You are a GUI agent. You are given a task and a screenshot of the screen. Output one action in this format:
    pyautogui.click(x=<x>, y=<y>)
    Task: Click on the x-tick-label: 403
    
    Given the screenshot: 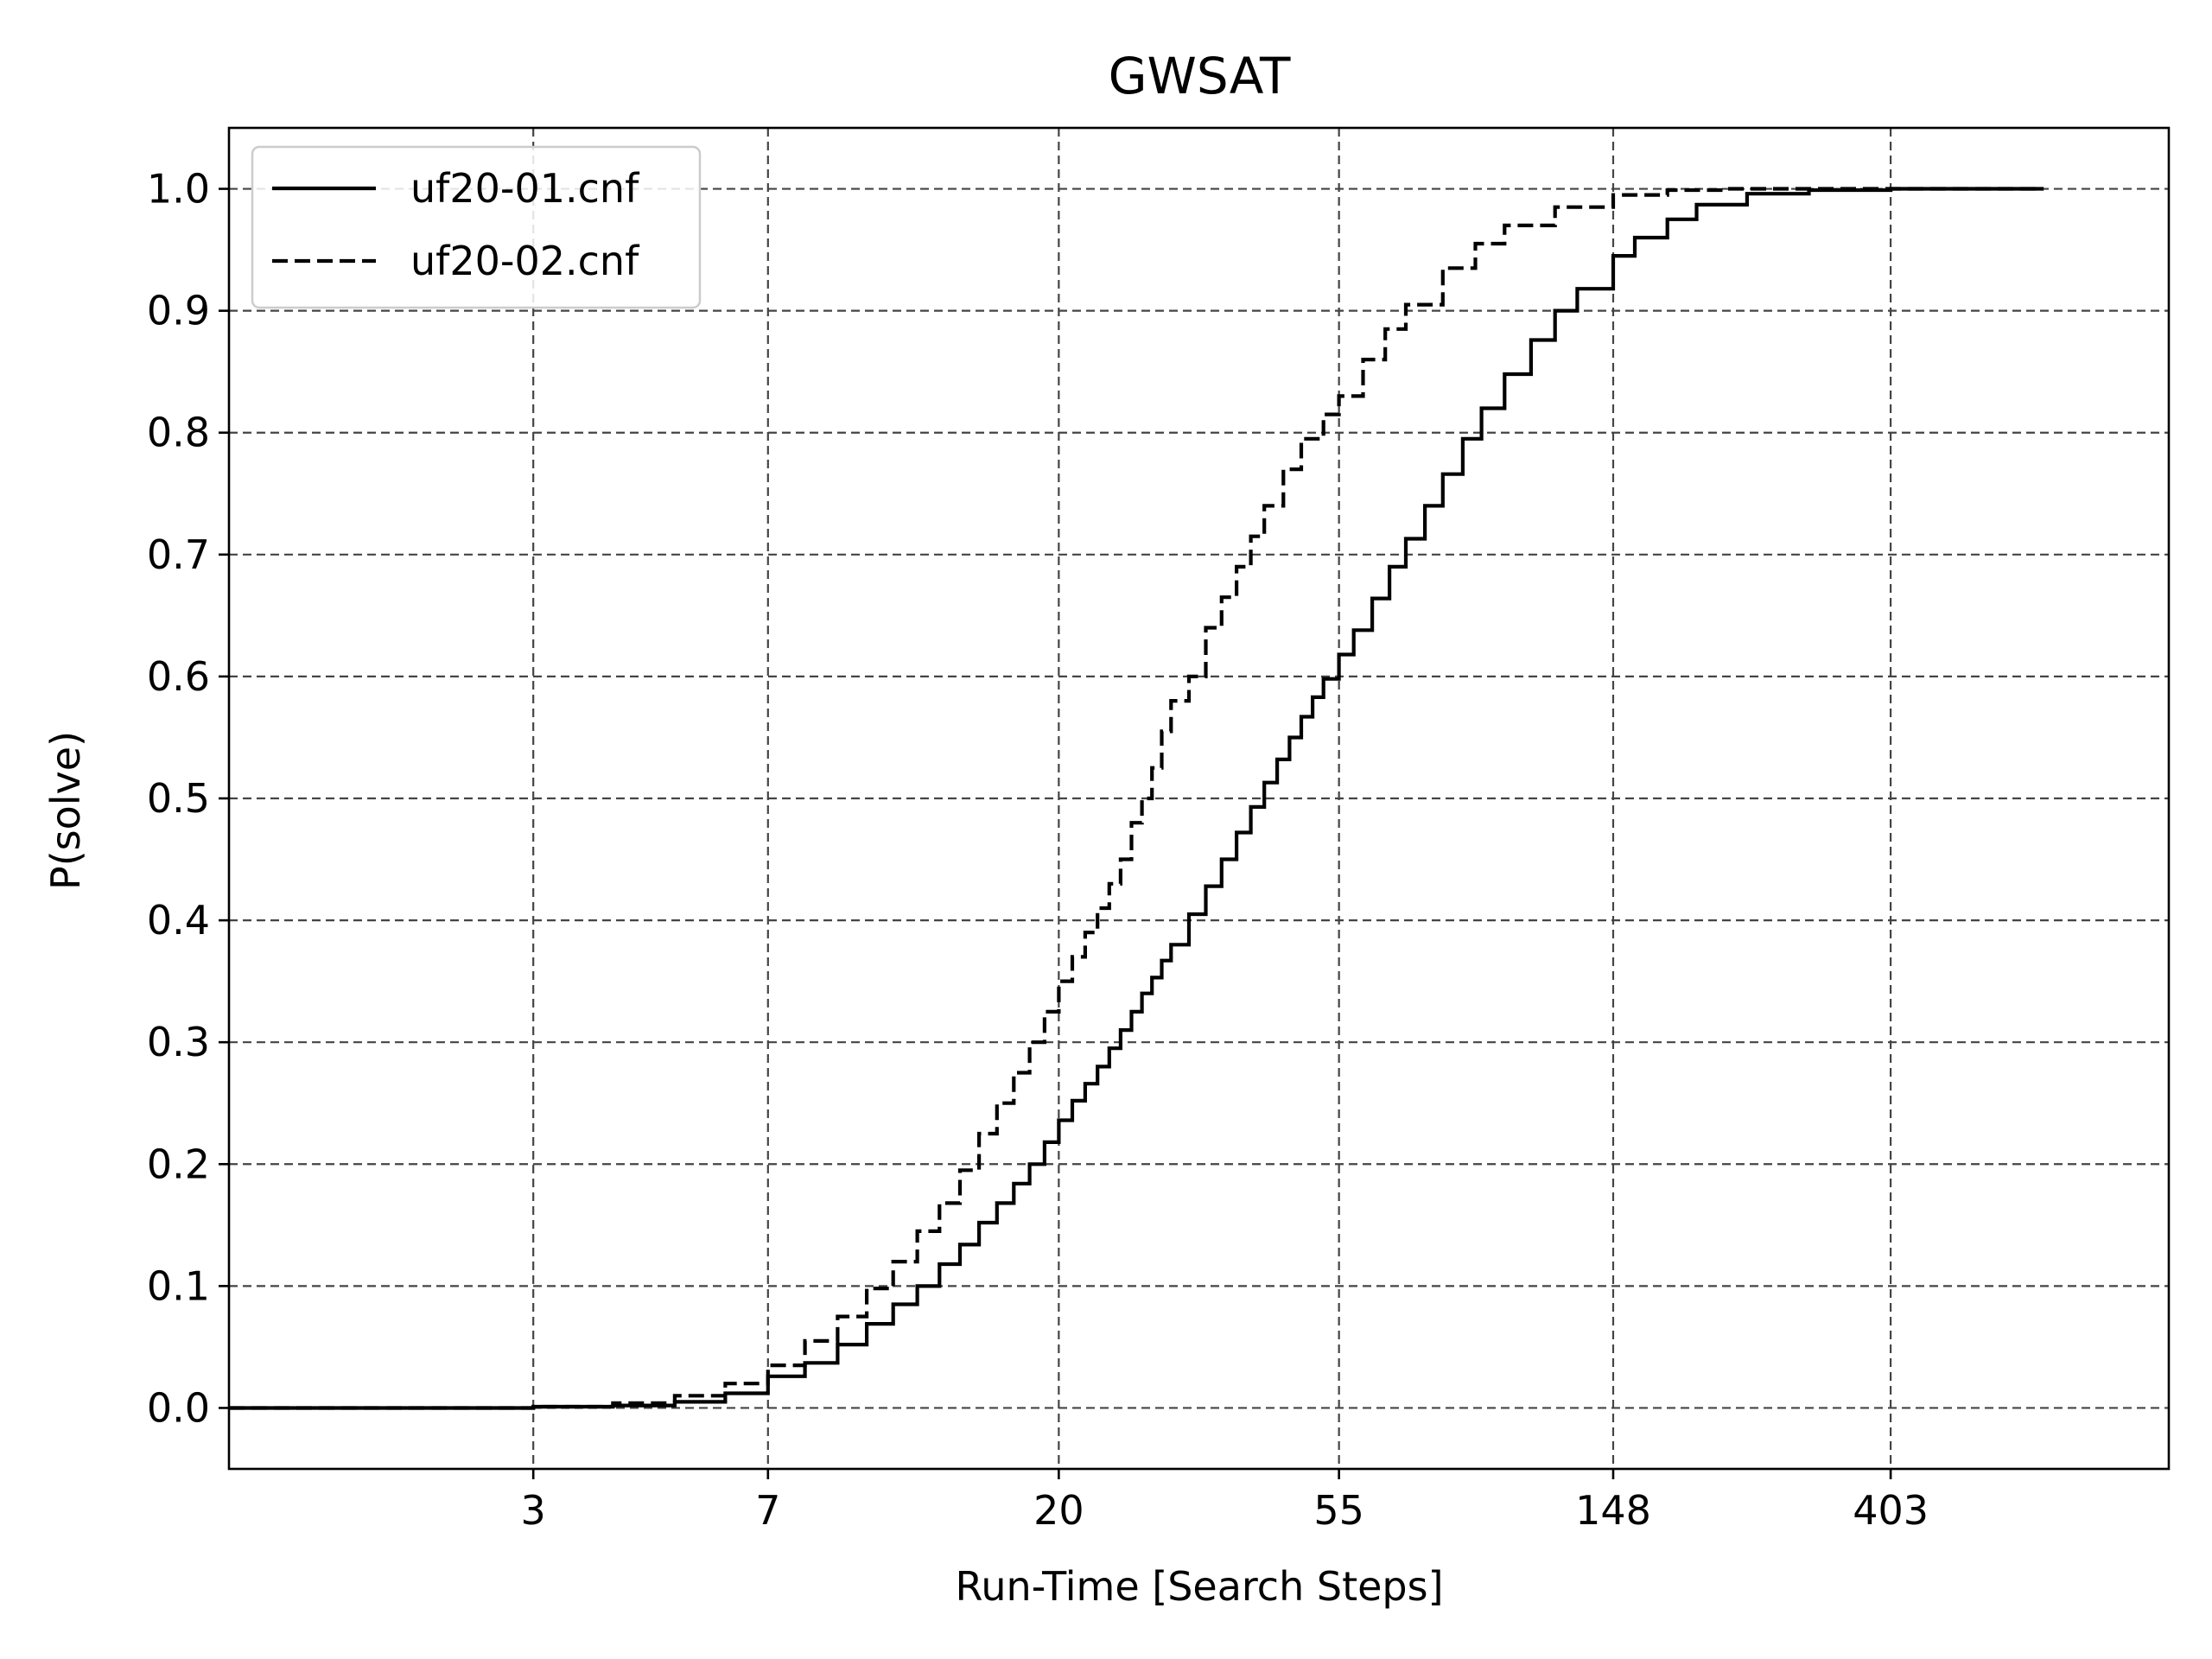 What is the action you would take?
    pyautogui.click(x=1891, y=1510)
    